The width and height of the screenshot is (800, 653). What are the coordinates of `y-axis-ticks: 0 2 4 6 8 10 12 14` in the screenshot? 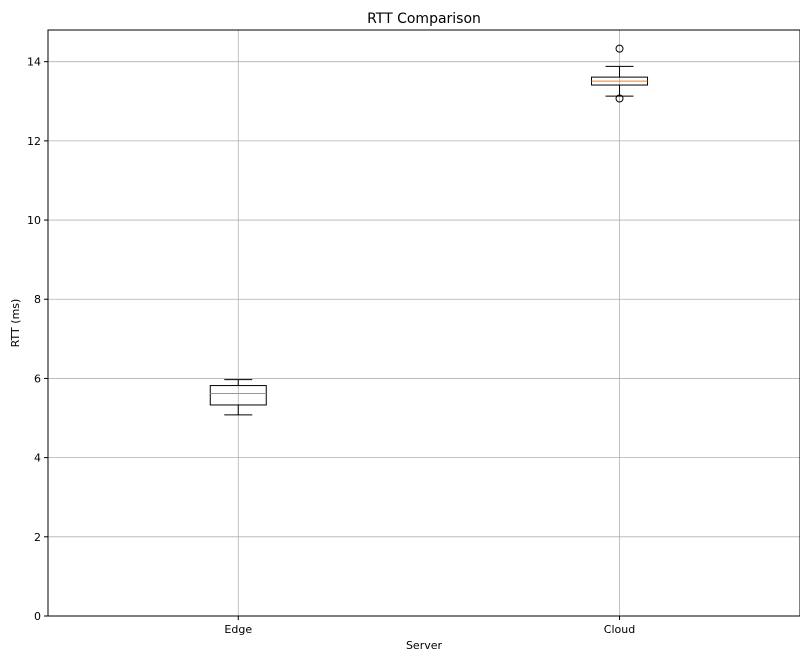 It's located at (37, 339).